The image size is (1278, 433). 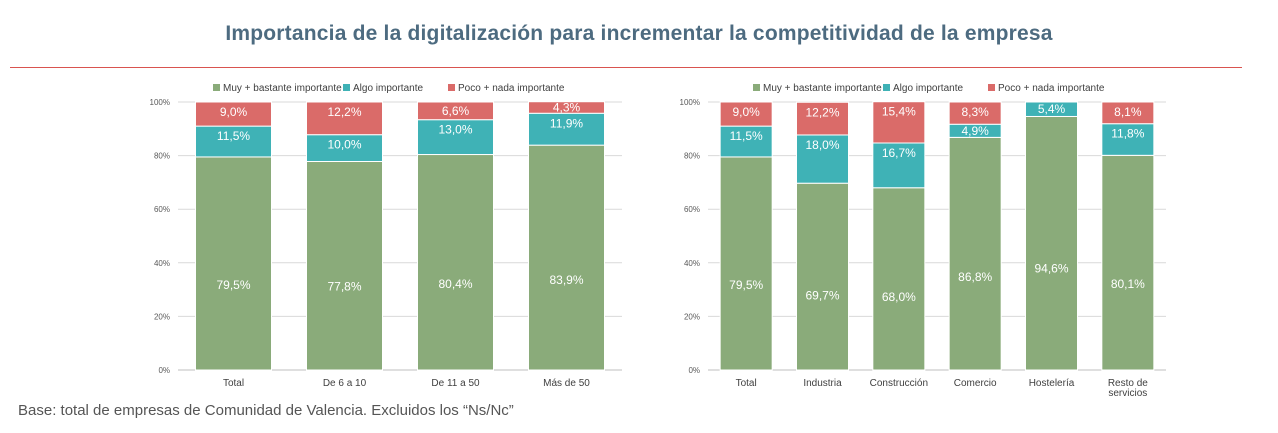 What do you see at coordinates (899, 112) in the screenshot?
I see `data-label: 15,4%` at bounding box center [899, 112].